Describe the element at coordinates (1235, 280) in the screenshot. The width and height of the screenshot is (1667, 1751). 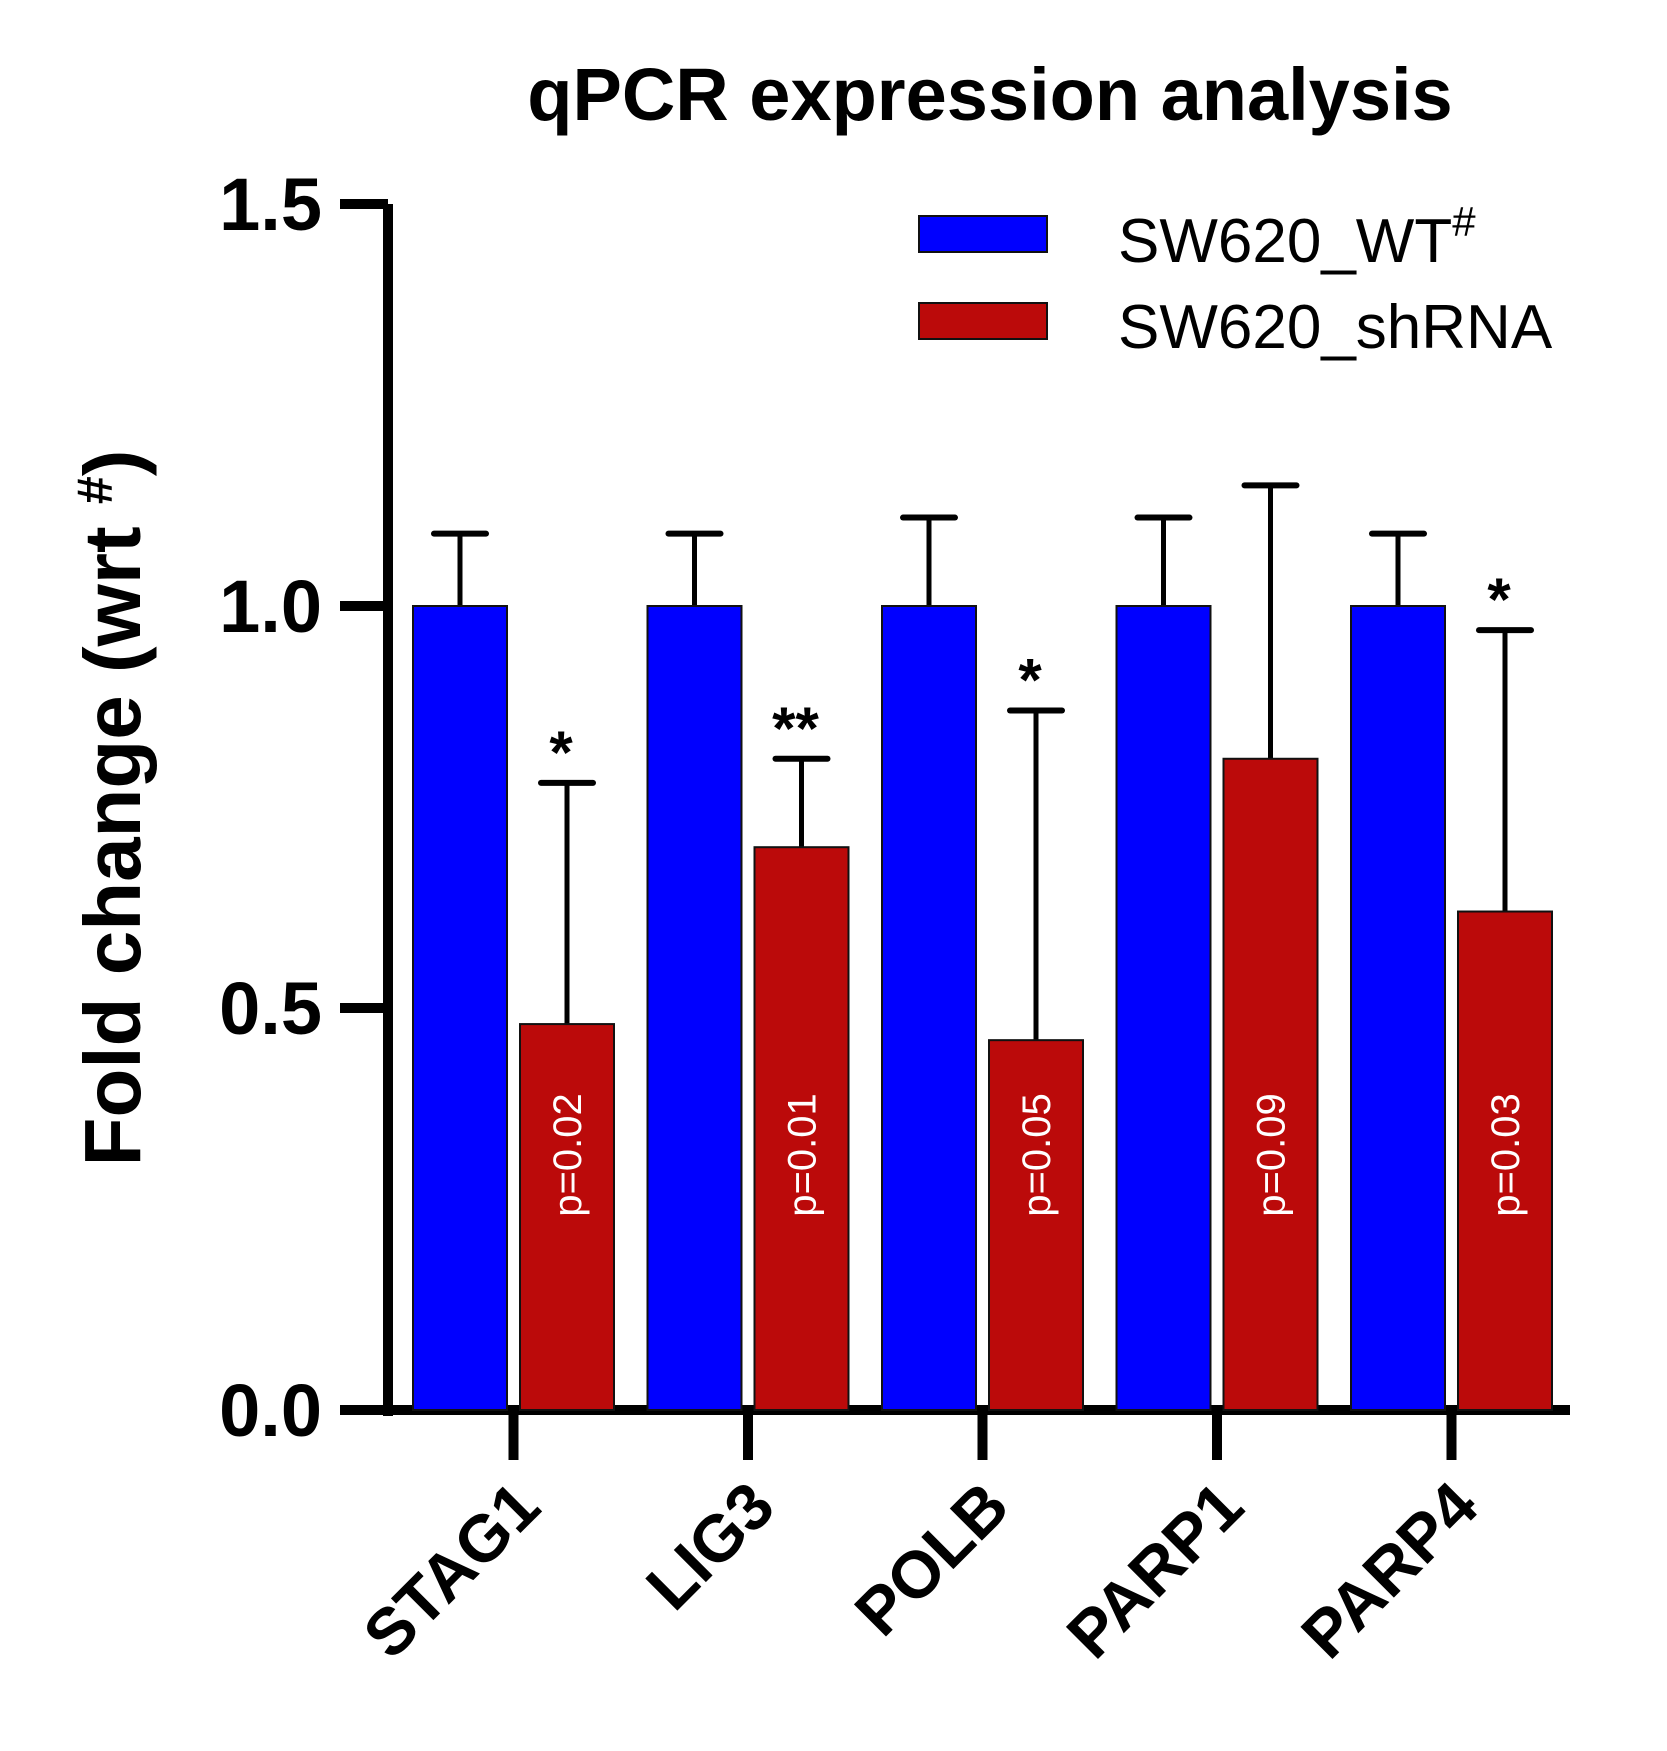
I see `legend: SW620_WT# SW620_shRNA` at that location.